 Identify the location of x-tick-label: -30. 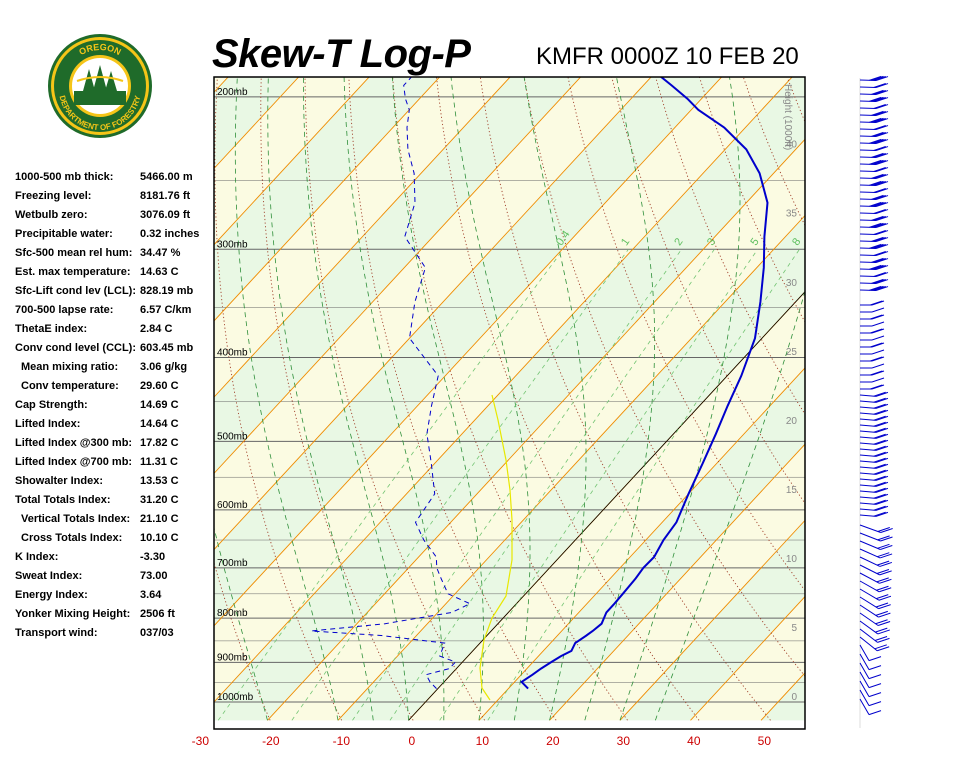
(201, 741).